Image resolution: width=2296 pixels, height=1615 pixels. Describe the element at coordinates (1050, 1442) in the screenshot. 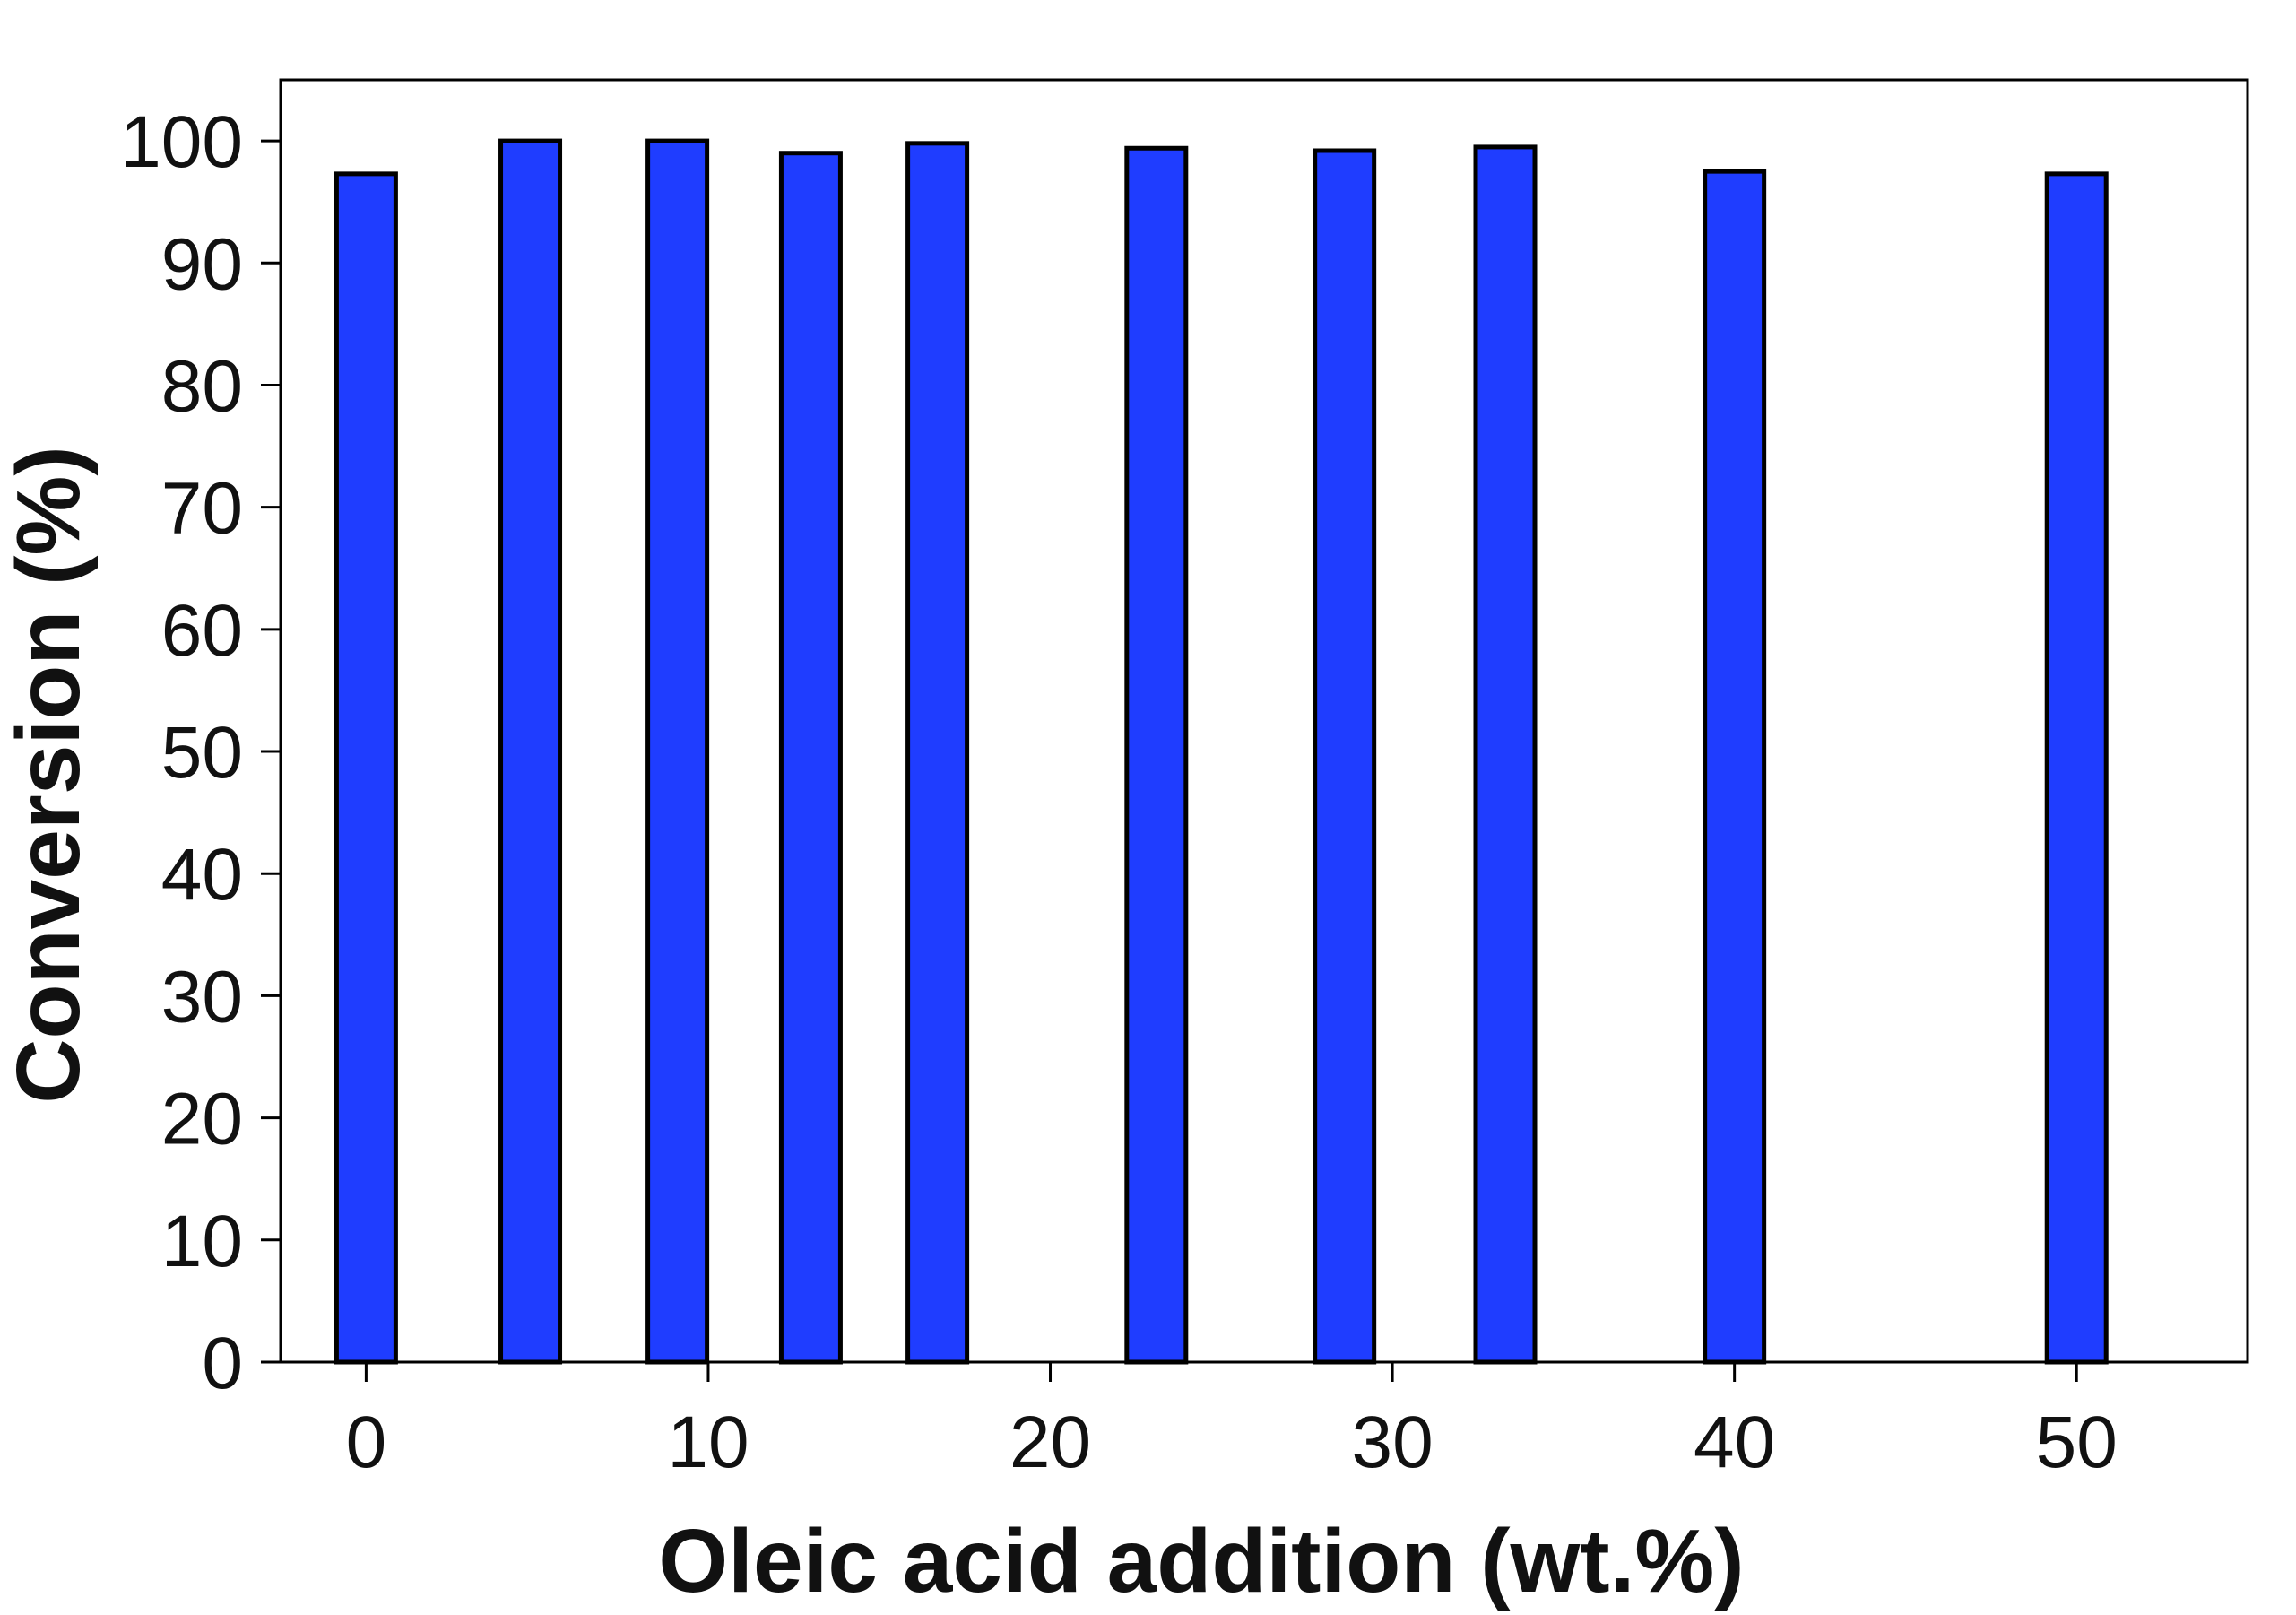

I see `x-tick-label: 20` at that location.